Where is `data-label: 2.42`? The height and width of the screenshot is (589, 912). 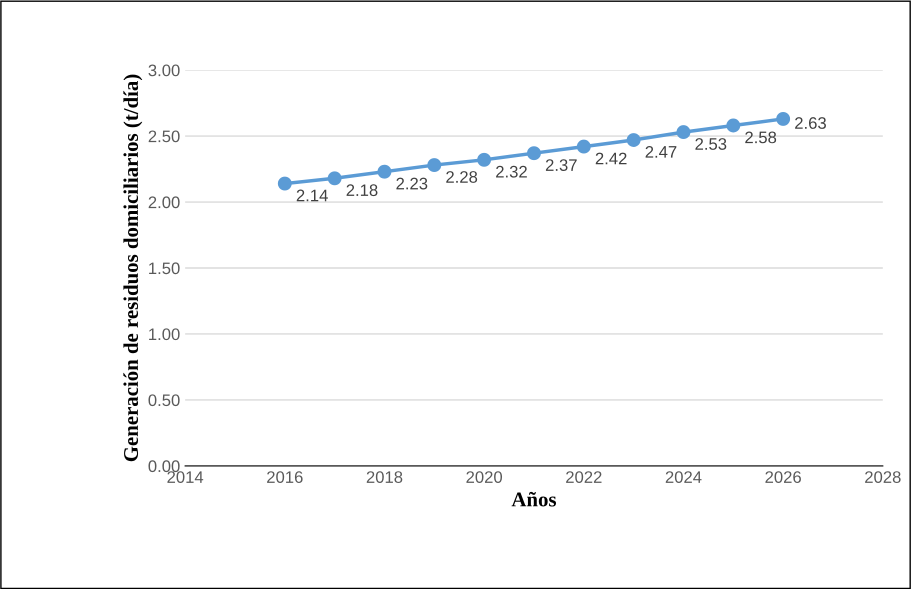 data-label: 2.42 is located at coordinates (611, 158).